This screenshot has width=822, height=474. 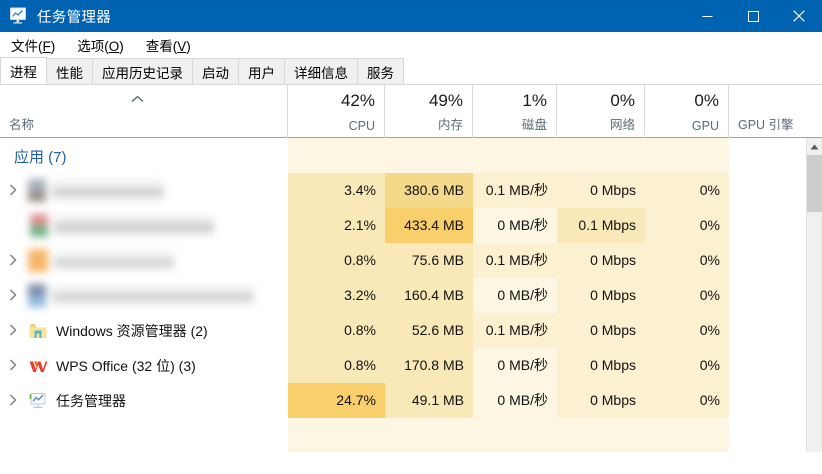 I want to click on sort-ascending-icon, so click(x=137, y=100).